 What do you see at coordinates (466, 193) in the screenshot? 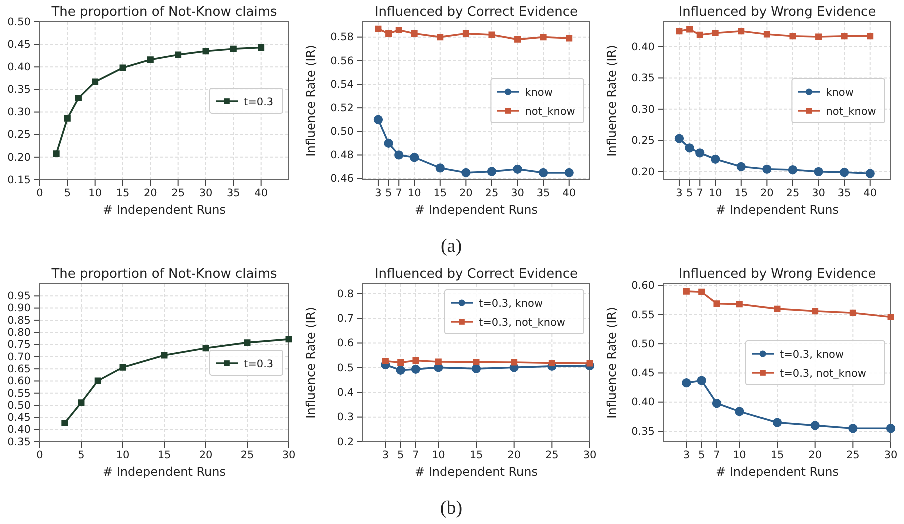
I see `x-tick-label: 20` at bounding box center [466, 193].